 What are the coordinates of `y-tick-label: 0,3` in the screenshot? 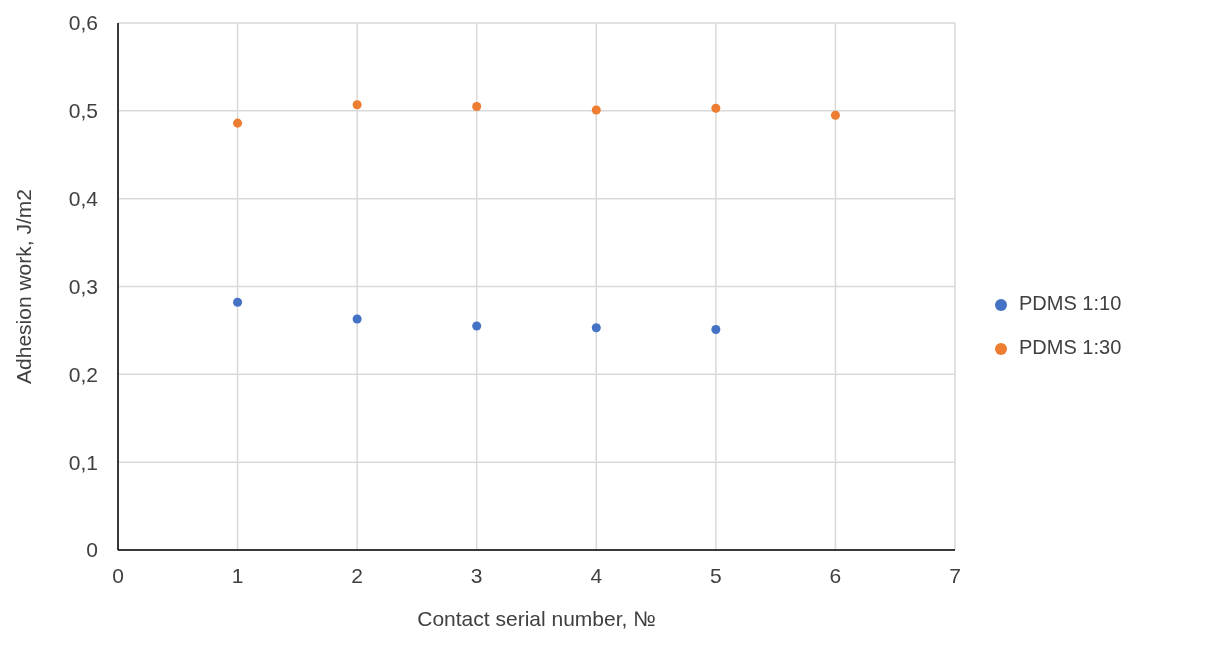 It's located at (83, 286).